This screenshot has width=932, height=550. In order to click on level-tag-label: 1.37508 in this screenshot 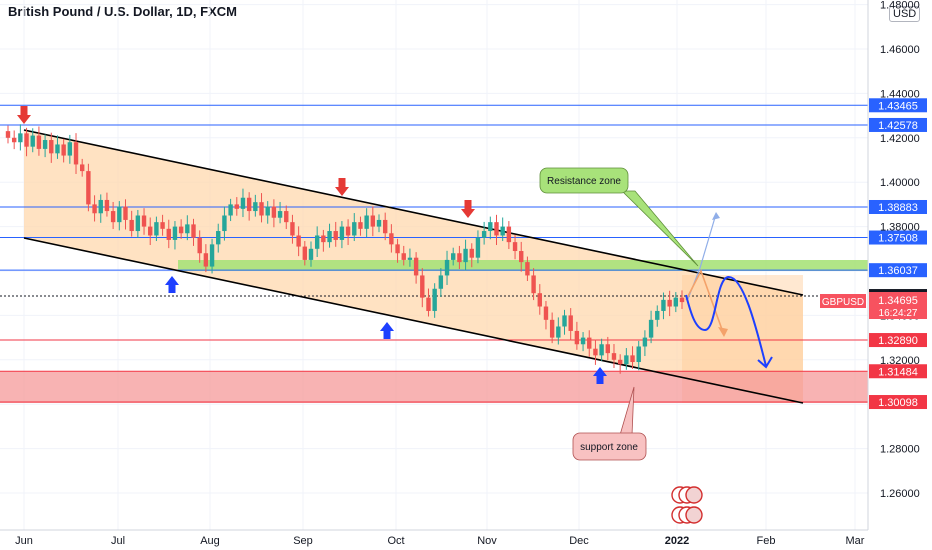, I will do `click(898, 239)`.